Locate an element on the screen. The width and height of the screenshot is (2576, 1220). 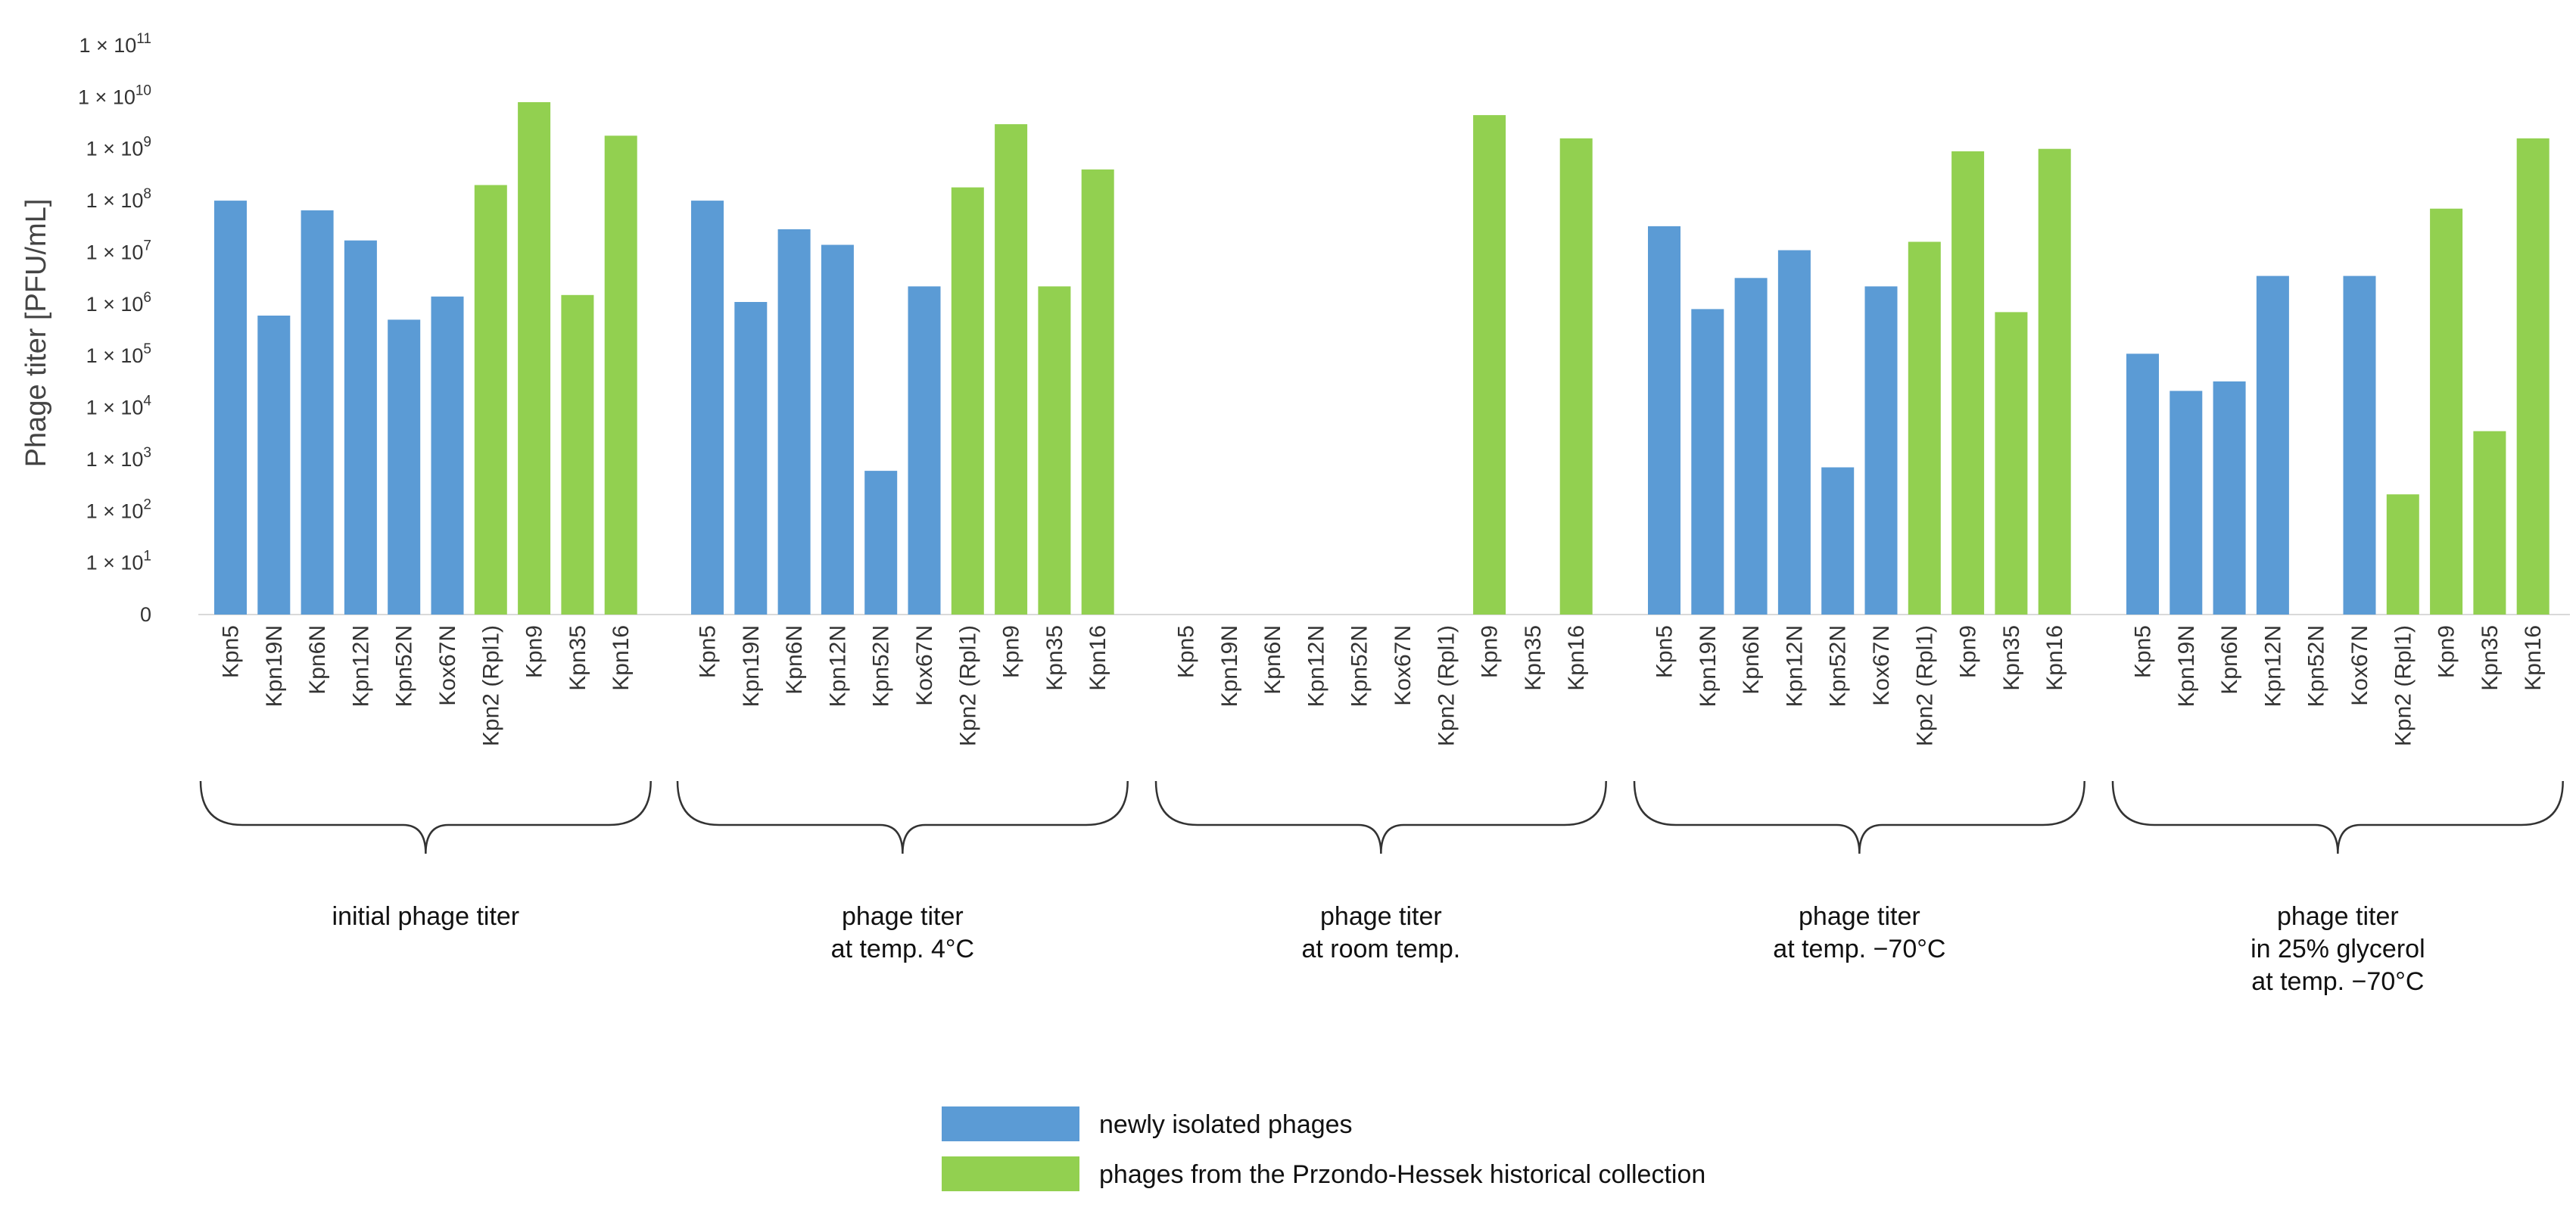
group-label: at temp. 4°C is located at coordinates (902, 949).